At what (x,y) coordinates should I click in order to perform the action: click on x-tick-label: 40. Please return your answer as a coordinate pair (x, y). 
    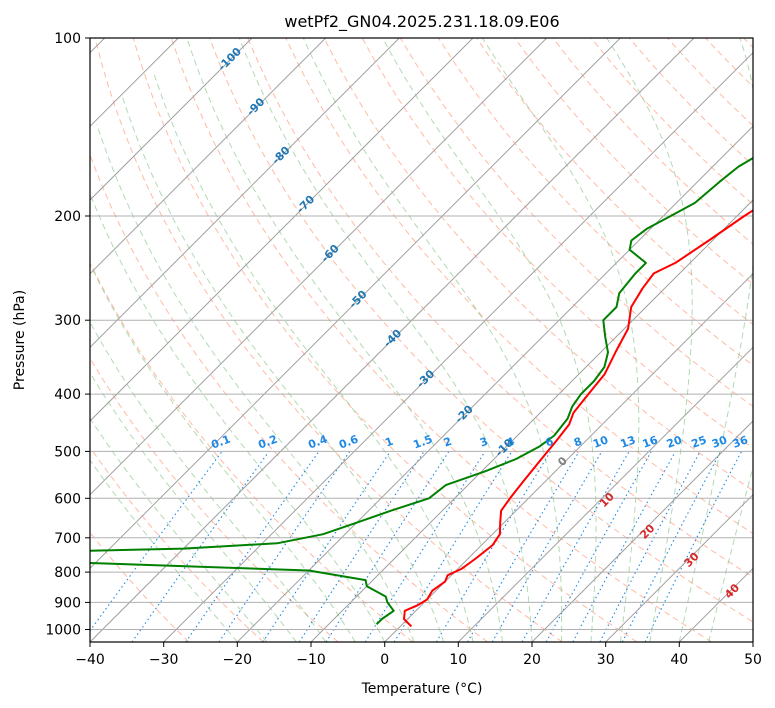
    Looking at the image, I should click on (679, 660).